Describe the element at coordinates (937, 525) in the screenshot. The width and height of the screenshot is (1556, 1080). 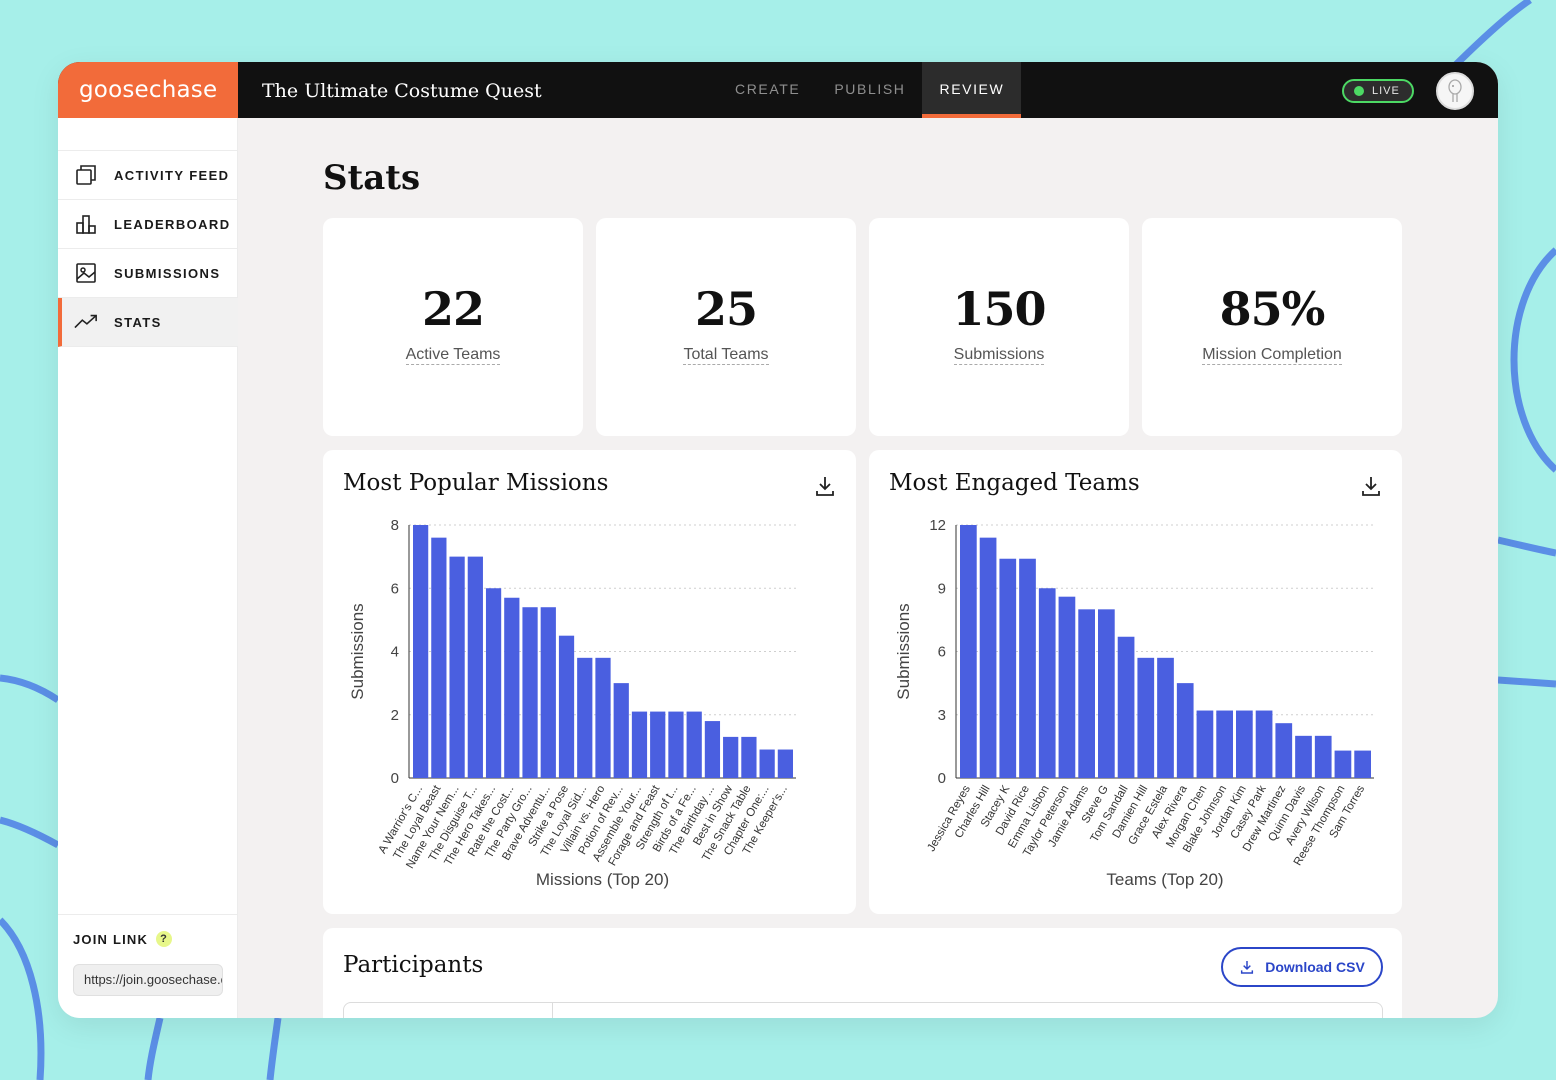
I see `y-tick-label: 12` at that location.